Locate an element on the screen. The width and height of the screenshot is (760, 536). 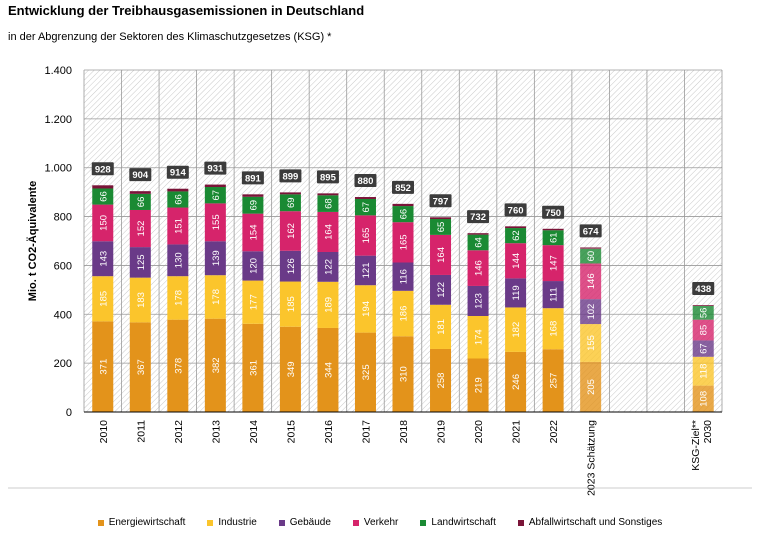
x-tick-label: 2030 is located at coordinates (708, 432).